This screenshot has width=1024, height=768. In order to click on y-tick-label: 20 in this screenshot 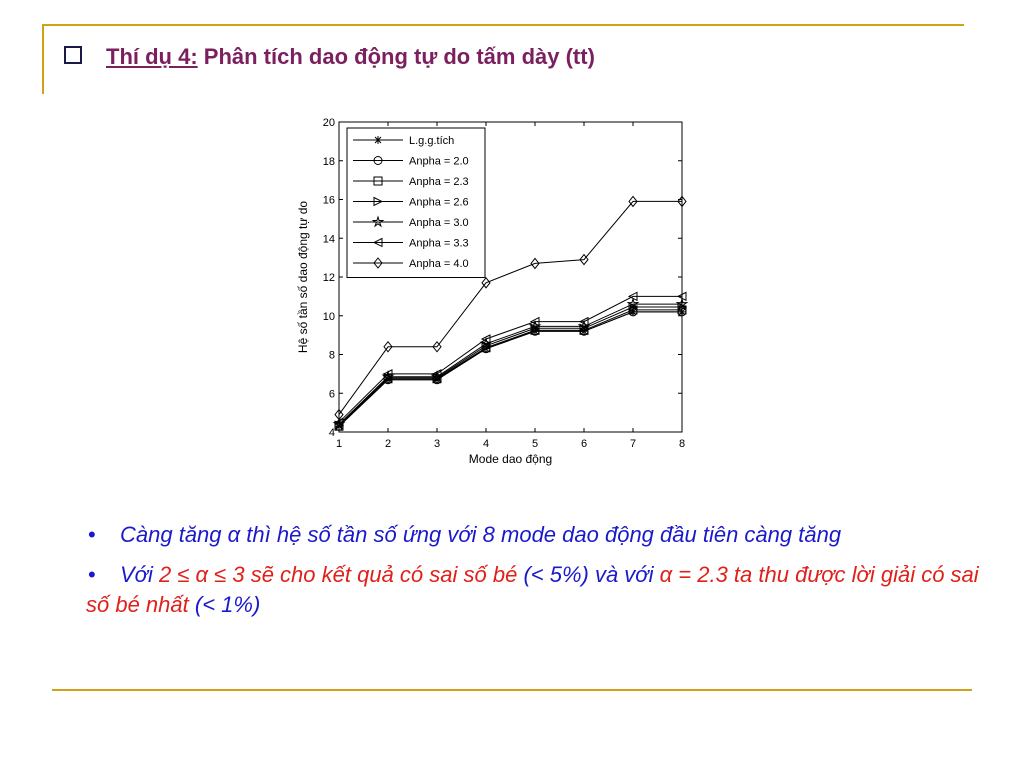, I will do `click(329, 123)`.